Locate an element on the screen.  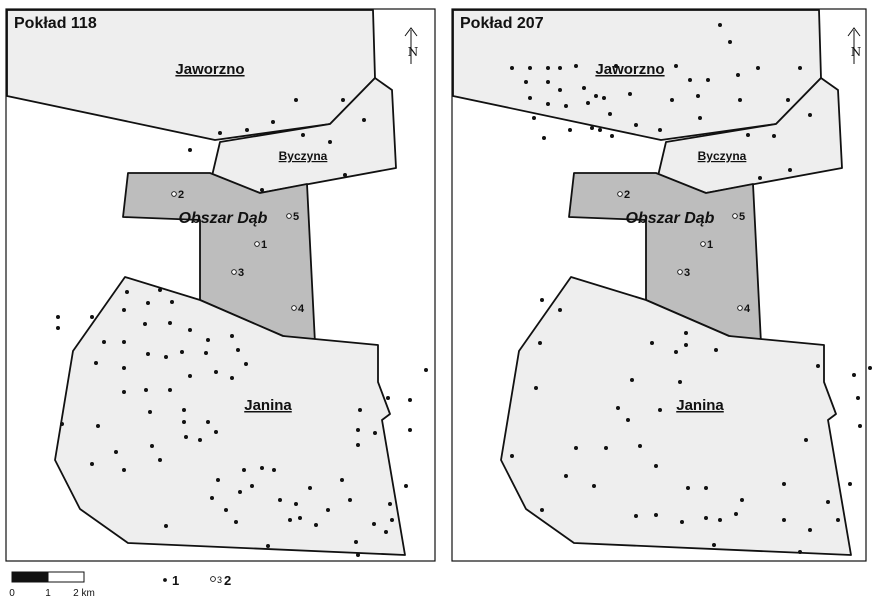
sample-point-label: 1 is located at coordinates (264, 245).